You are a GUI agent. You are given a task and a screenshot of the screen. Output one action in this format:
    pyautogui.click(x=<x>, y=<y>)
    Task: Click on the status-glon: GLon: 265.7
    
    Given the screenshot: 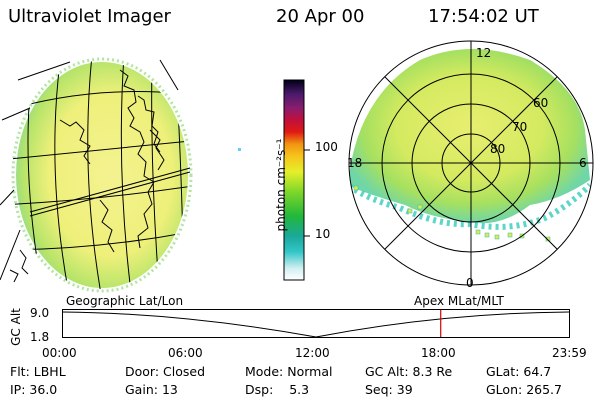 What is the action you would take?
    pyautogui.click(x=524, y=389)
    